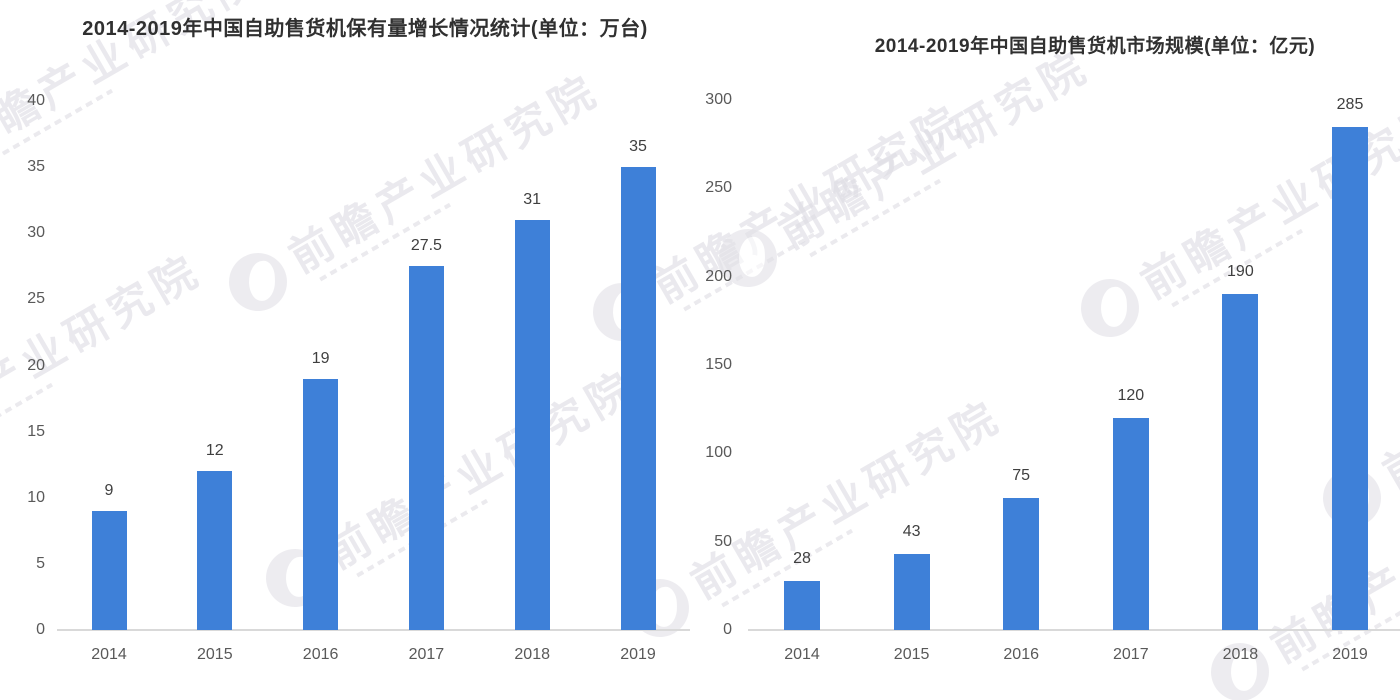 This screenshot has width=1400, height=700. Describe the element at coordinates (40, 563) in the screenshot. I see `y-axis-tick-label: 5` at that location.